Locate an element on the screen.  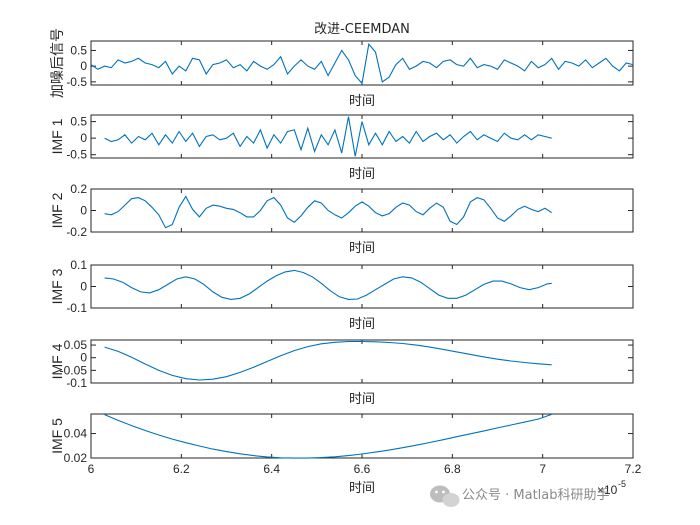
x-tick-label: 7.2 is located at coordinates (633, 469).